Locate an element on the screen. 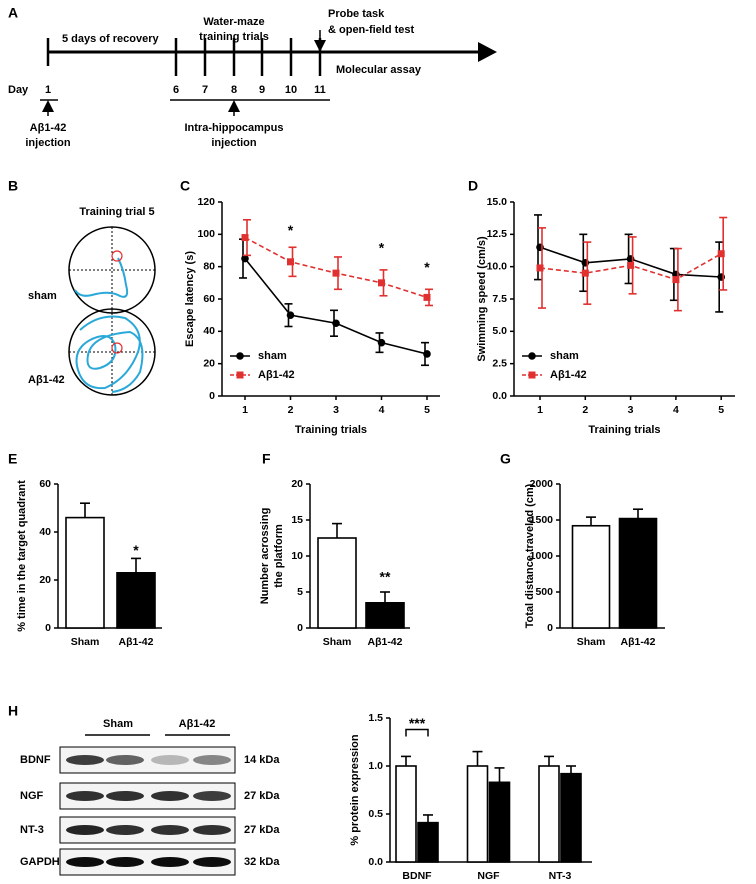 The height and width of the screenshot is (884, 756). panel-label: F is located at coordinates (266, 459).